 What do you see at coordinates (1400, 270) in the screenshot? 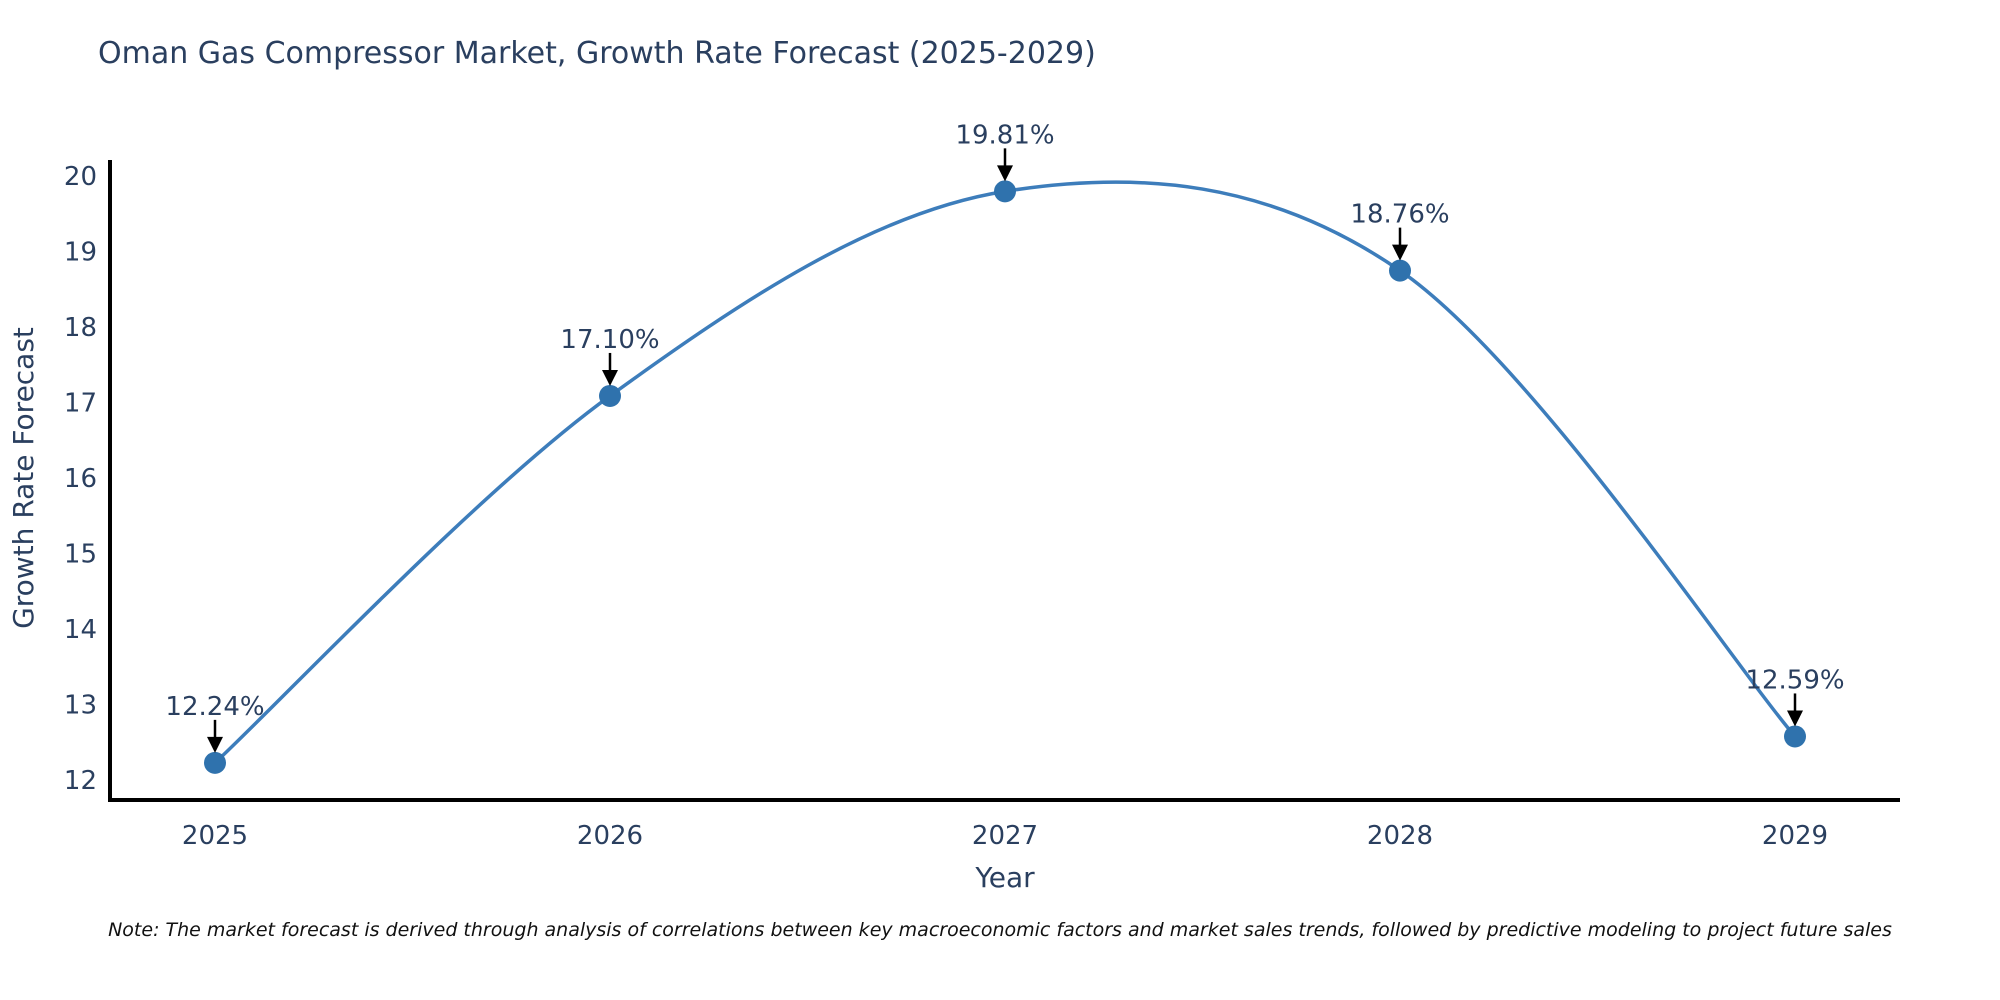
I see `data-point-2028` at bounding box center [1400, 270].